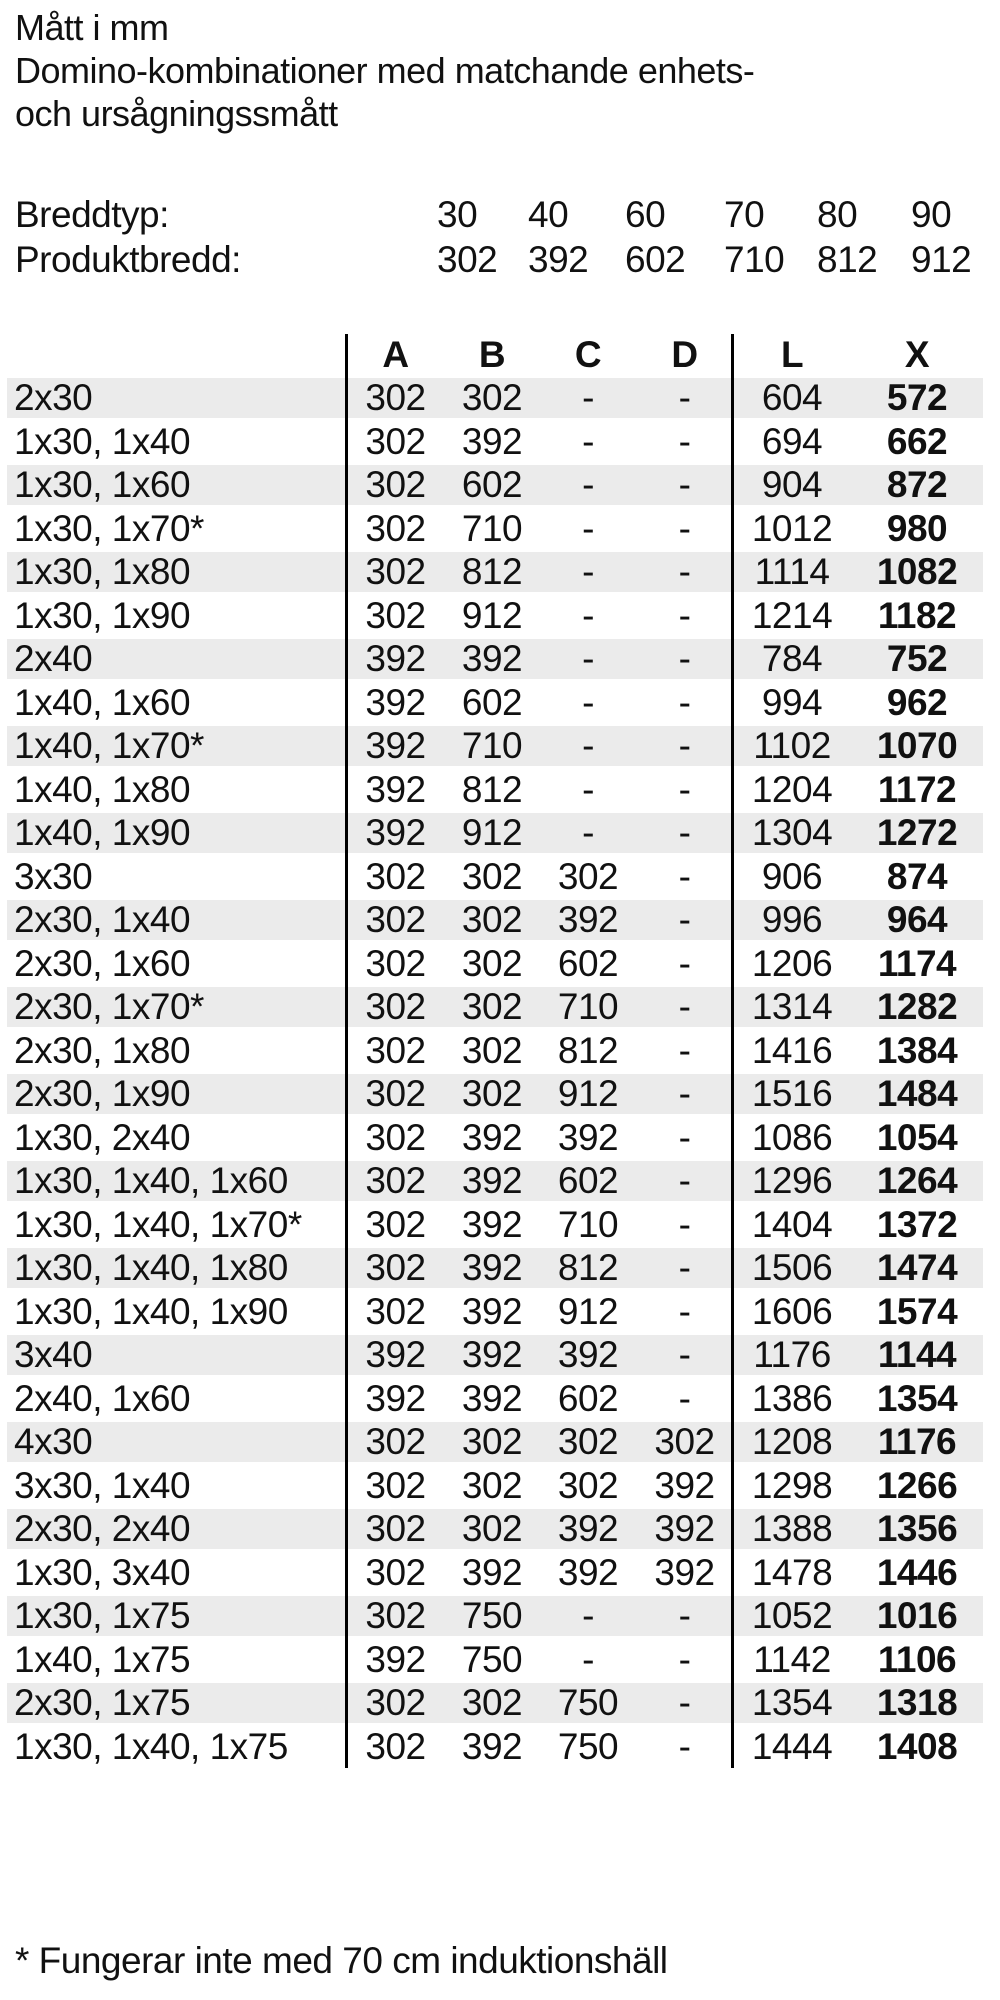  What do you see at coordinates (492, 832) in the screenshot?
I see `dim-b-value: 912` at bounding box center [492, 832].